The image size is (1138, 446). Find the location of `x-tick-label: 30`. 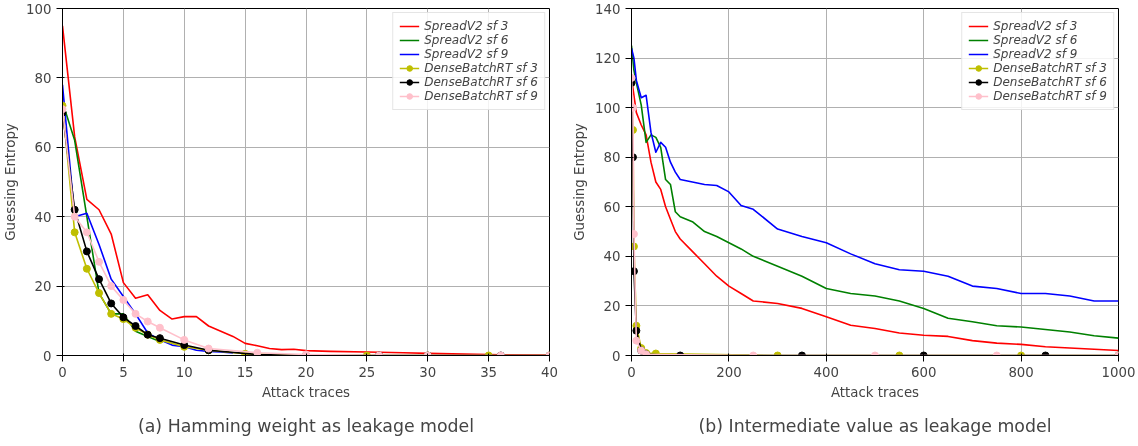

x-tick-label: 30 is located at coordinates (428, 372).